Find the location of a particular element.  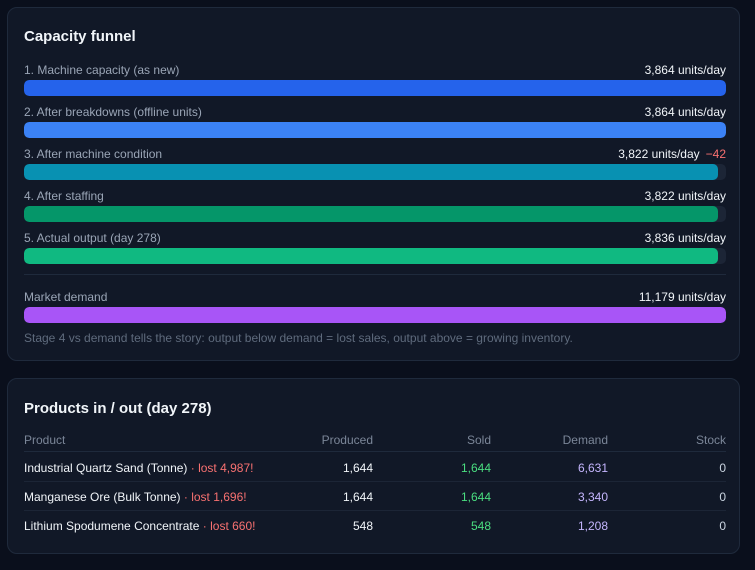

product-name: Manganese Ore (Bulk Tonne) is located at coordinates (102, 497).